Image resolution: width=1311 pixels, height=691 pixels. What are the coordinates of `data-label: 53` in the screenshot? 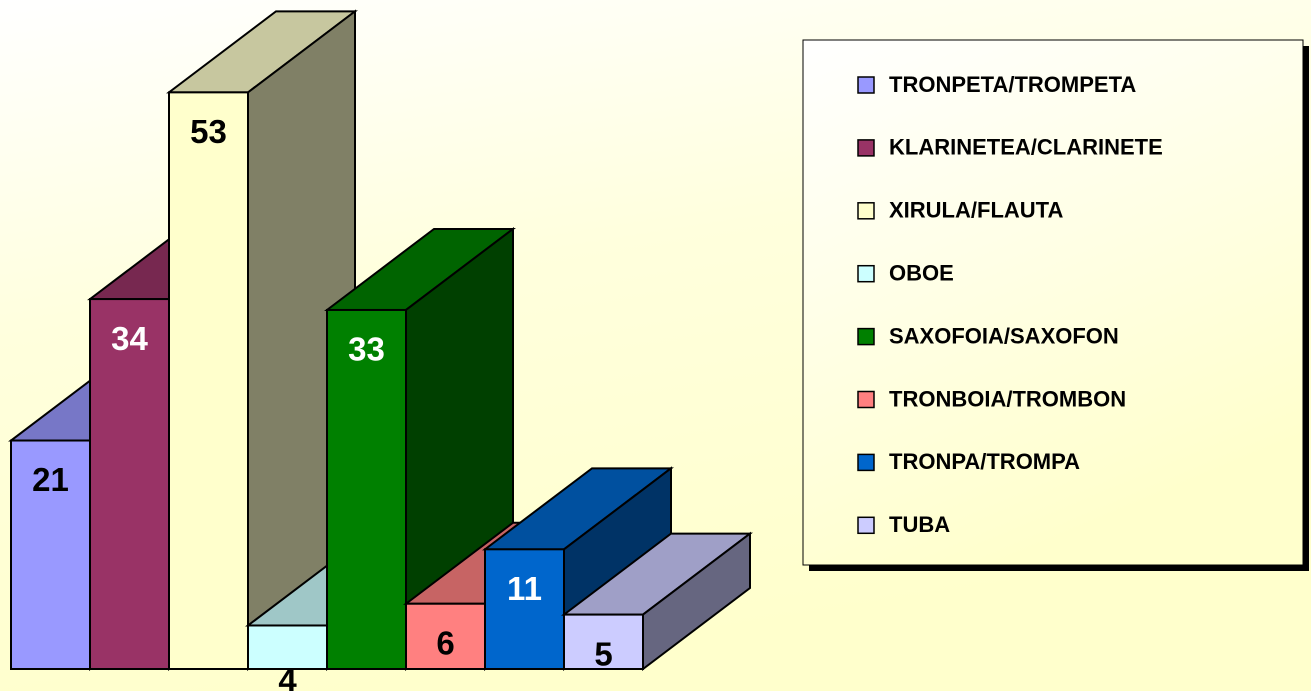 It's located at (208, 131).